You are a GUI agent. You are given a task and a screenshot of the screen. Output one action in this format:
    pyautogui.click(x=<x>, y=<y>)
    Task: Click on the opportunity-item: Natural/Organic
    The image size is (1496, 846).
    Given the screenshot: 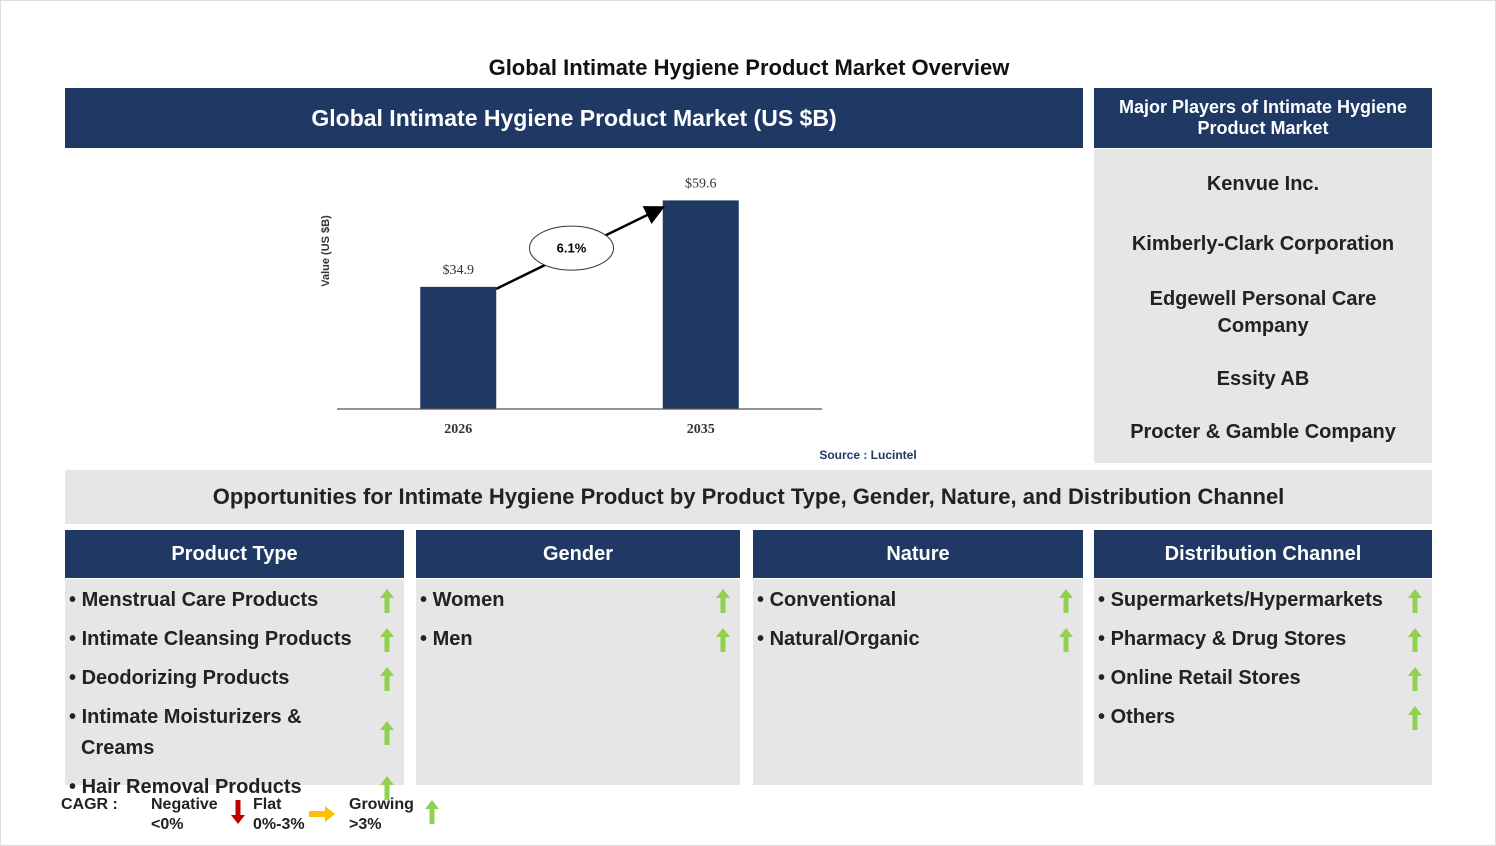 What is the action you would take?
    pyautogui.click(x=918, y=639)
    